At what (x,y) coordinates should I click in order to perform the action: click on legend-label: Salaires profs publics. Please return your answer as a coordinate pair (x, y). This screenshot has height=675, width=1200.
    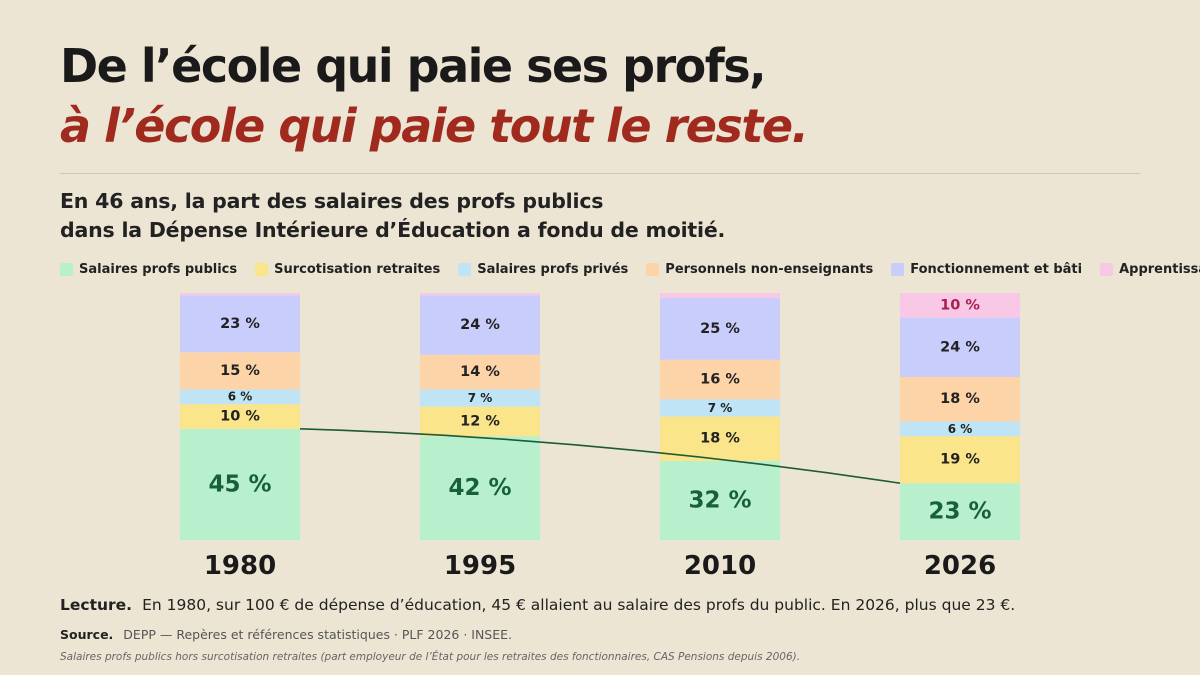
    Looking at the image, I should click on (158, 269).